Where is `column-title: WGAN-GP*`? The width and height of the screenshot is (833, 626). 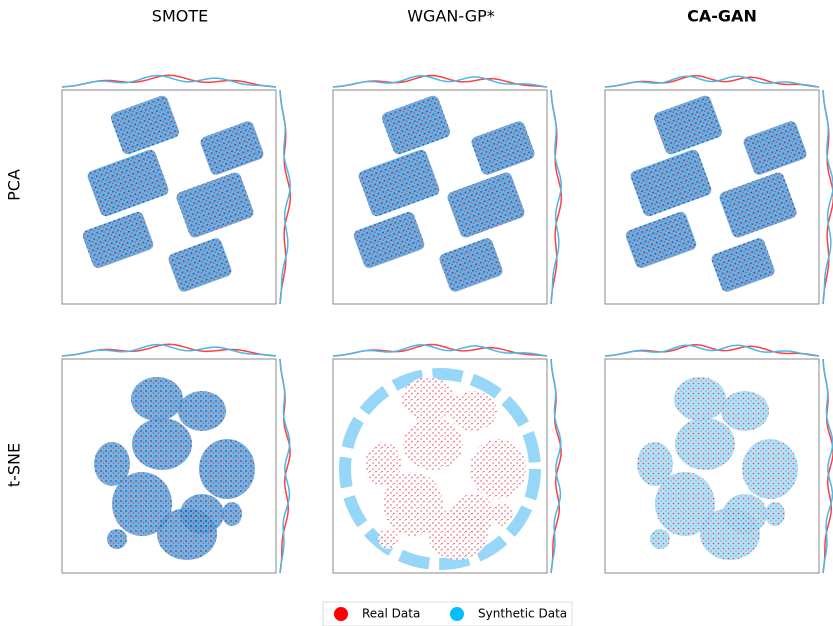 column-title: WGAN-GP* is located at coordinates (451, 16).